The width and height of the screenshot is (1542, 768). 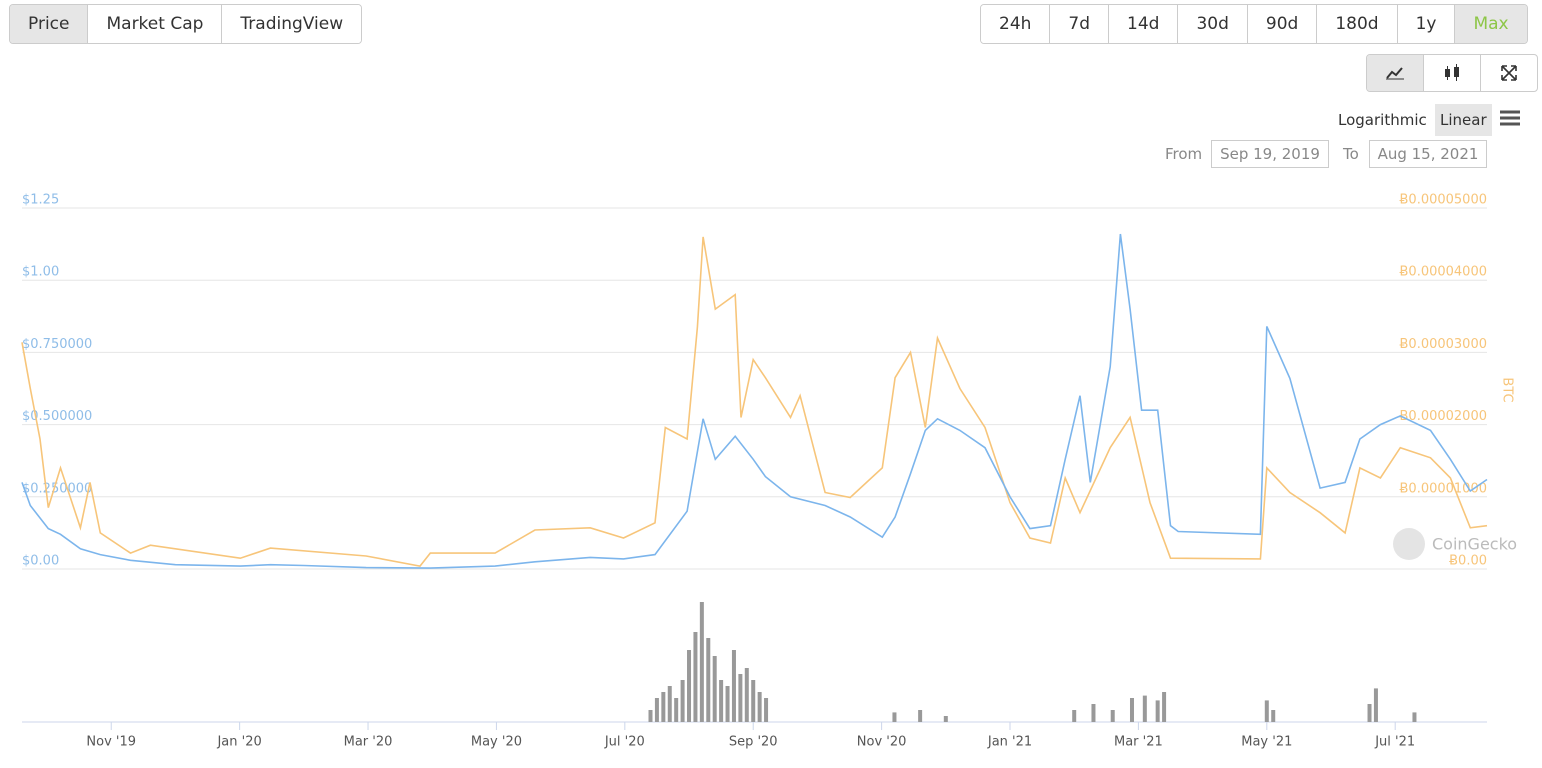 I want to click on range-button: 7d, so click(x=1080, y=24).